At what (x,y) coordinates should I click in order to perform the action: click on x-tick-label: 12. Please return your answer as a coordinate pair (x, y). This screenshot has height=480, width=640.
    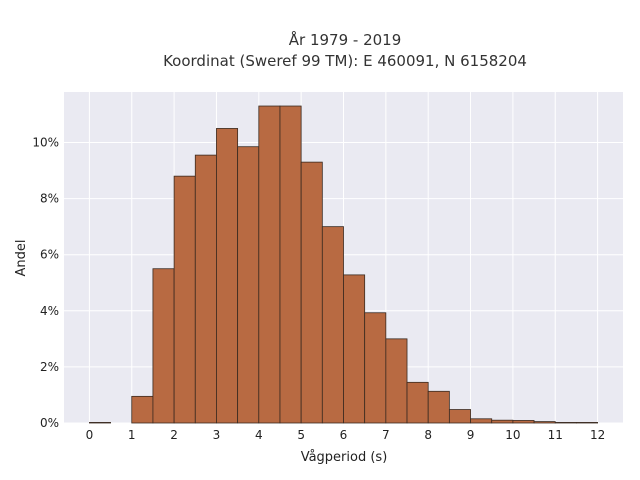
    Looking at the image, I should click on (597, 435).